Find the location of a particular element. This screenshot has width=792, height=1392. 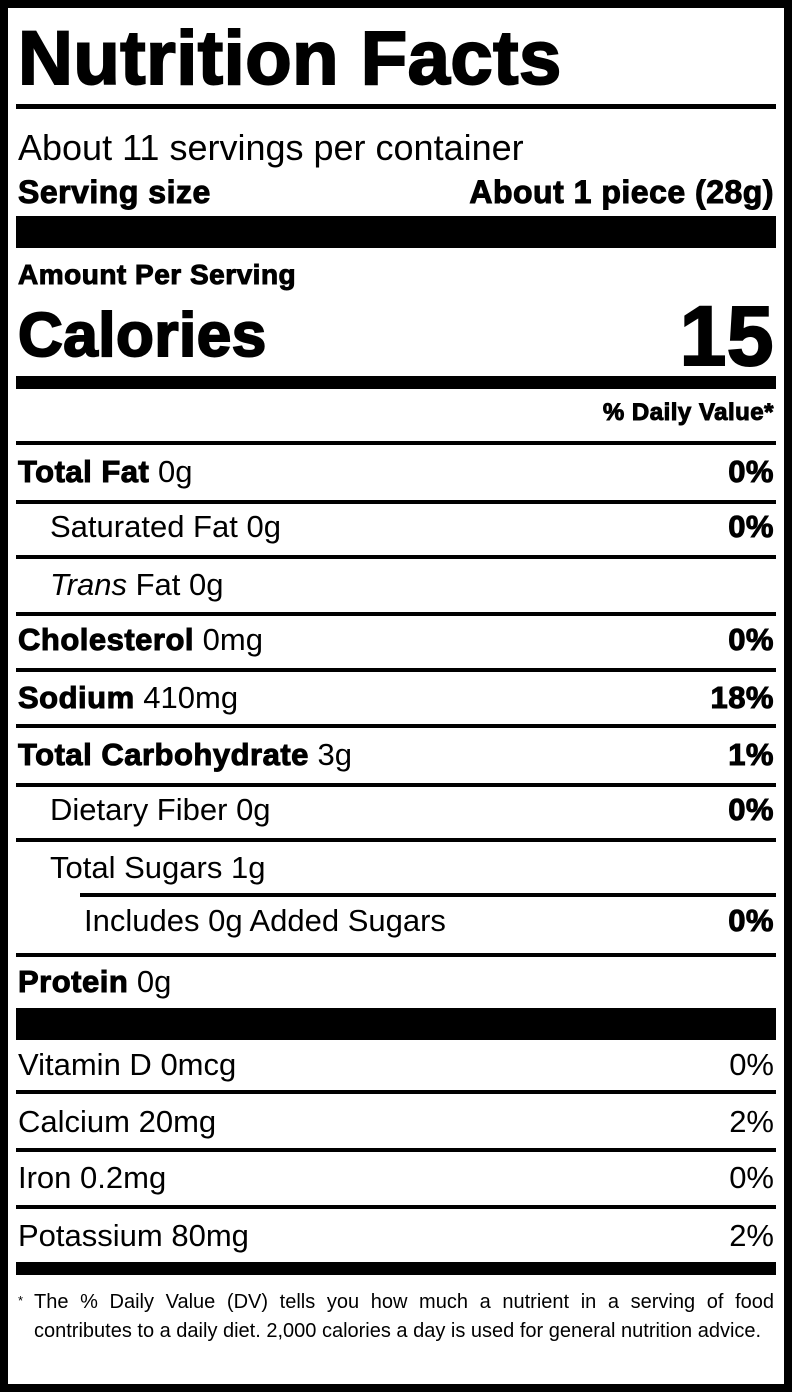

nutrient-row: Protein 0g is located at coordinates (395, 982).